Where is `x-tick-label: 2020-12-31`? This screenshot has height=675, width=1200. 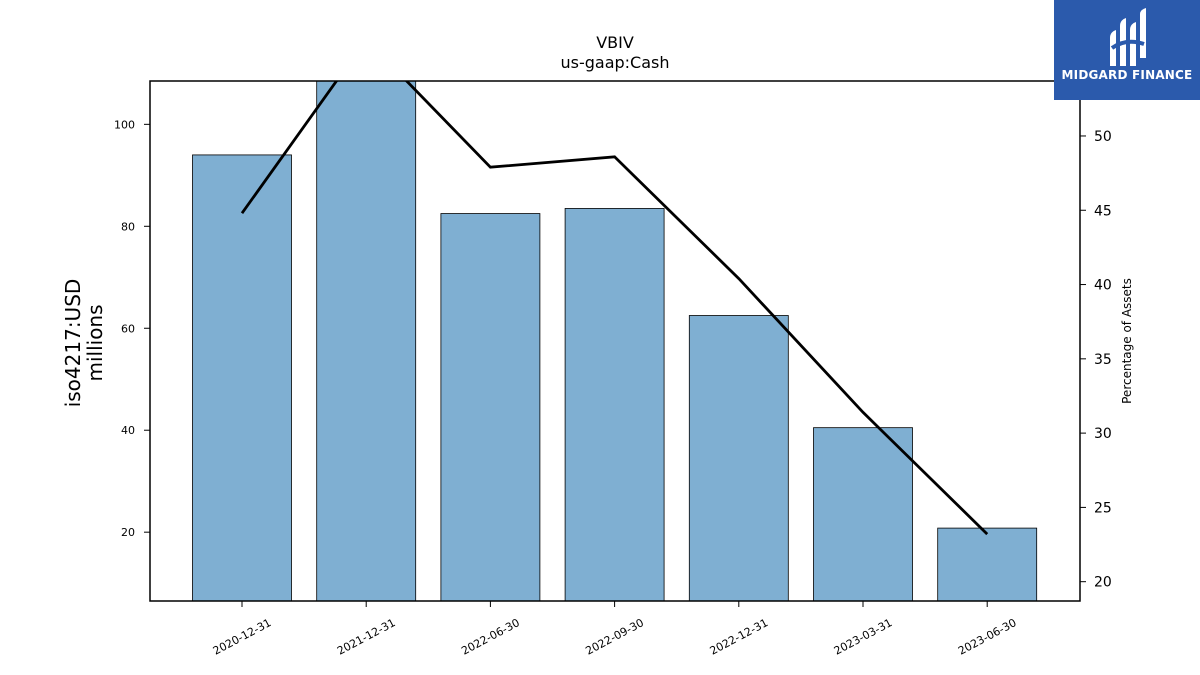 x-tick-label: 2020-12-31 is located at coordinates (242, 636).